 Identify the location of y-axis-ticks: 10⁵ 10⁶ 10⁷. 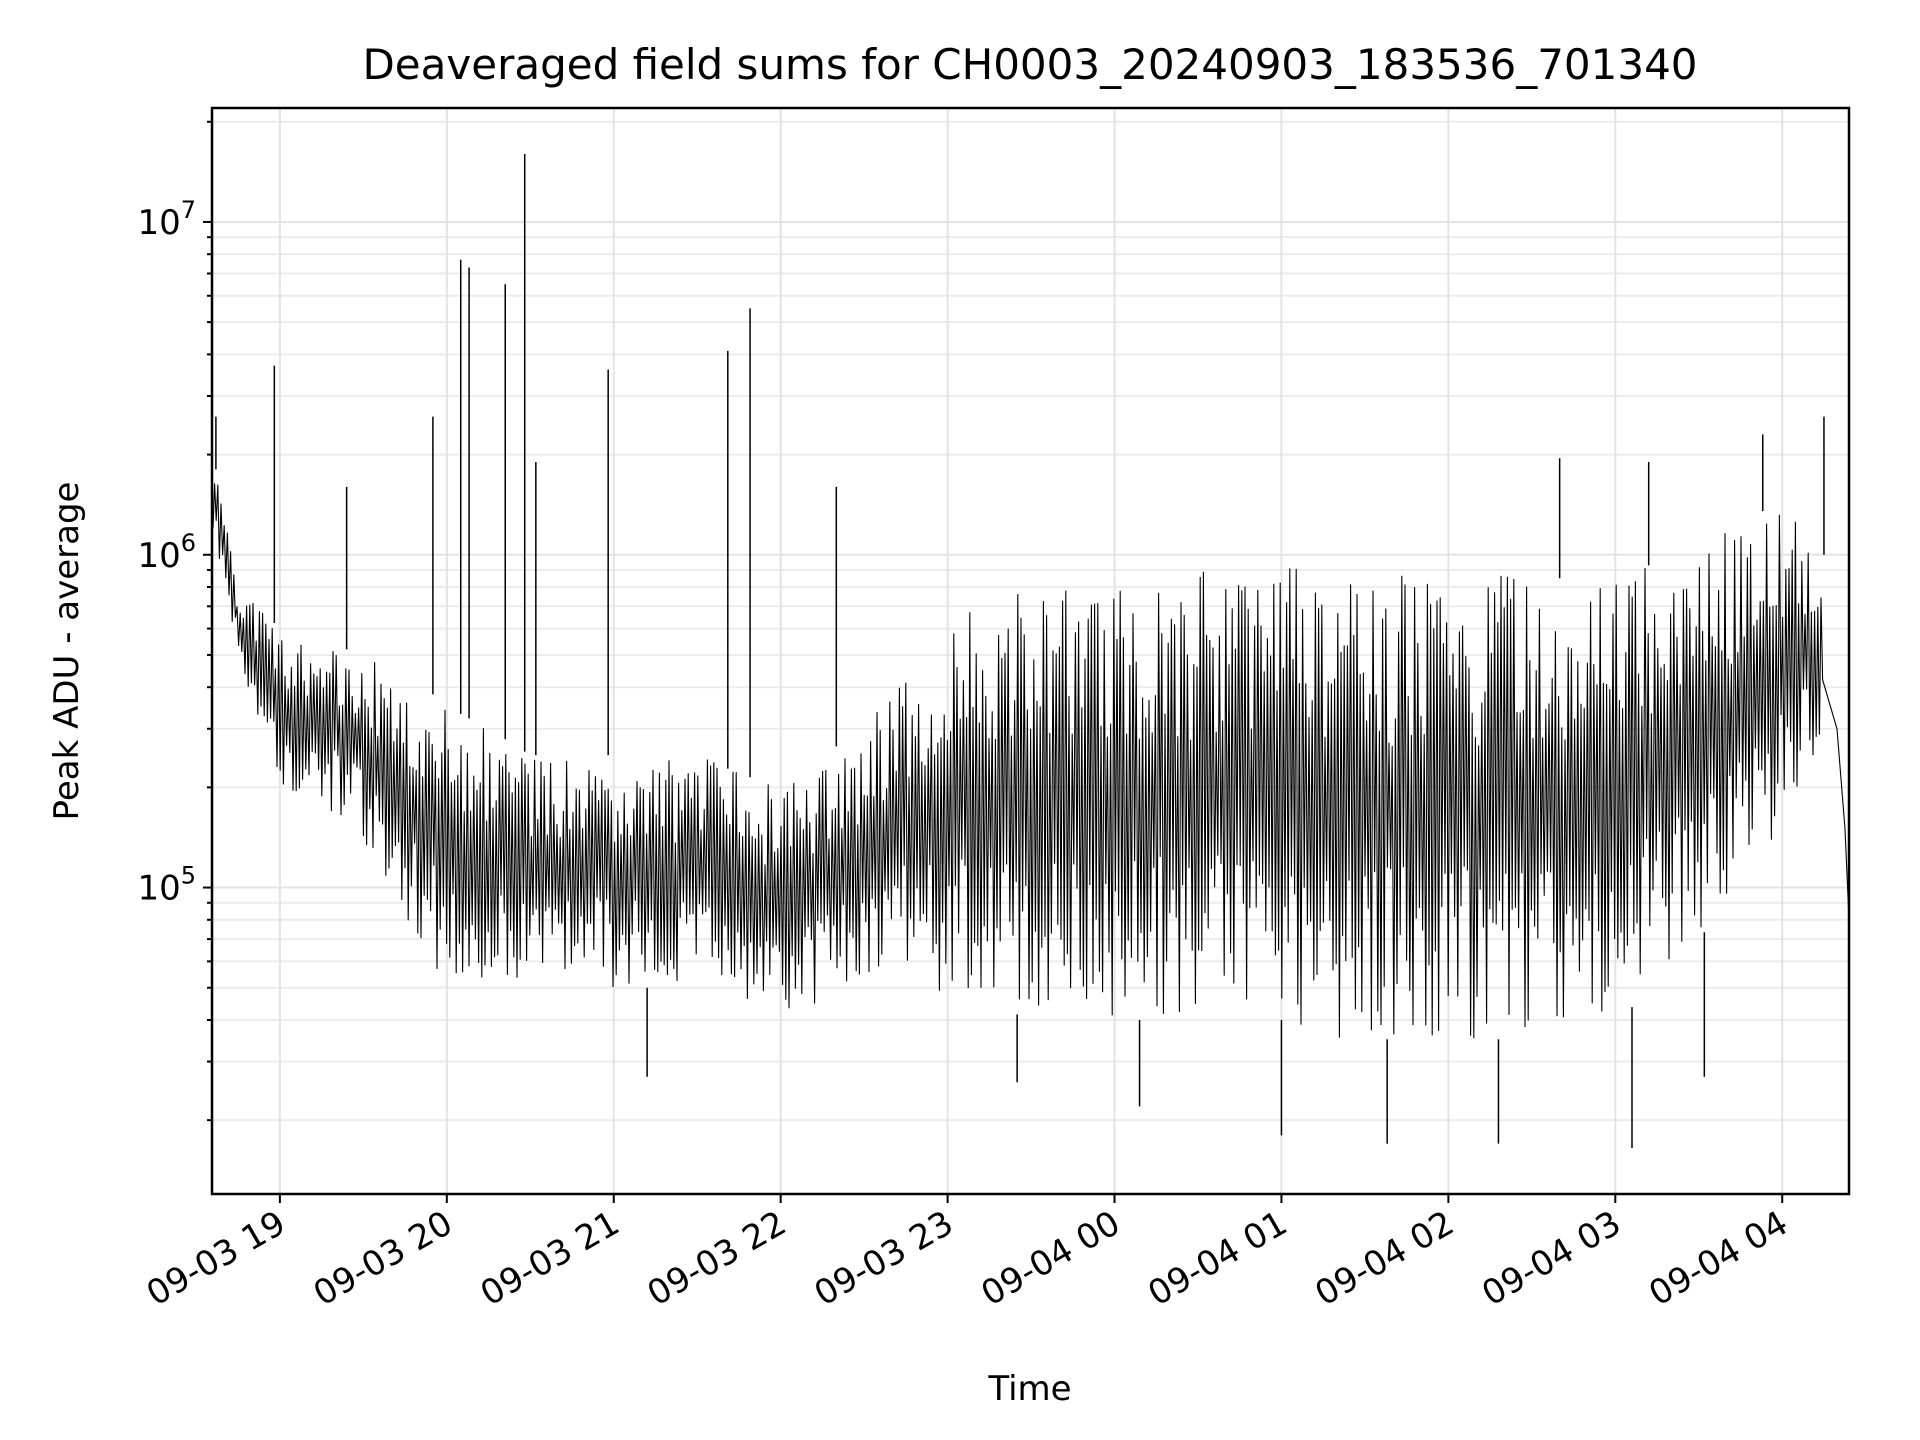
(174, 621).